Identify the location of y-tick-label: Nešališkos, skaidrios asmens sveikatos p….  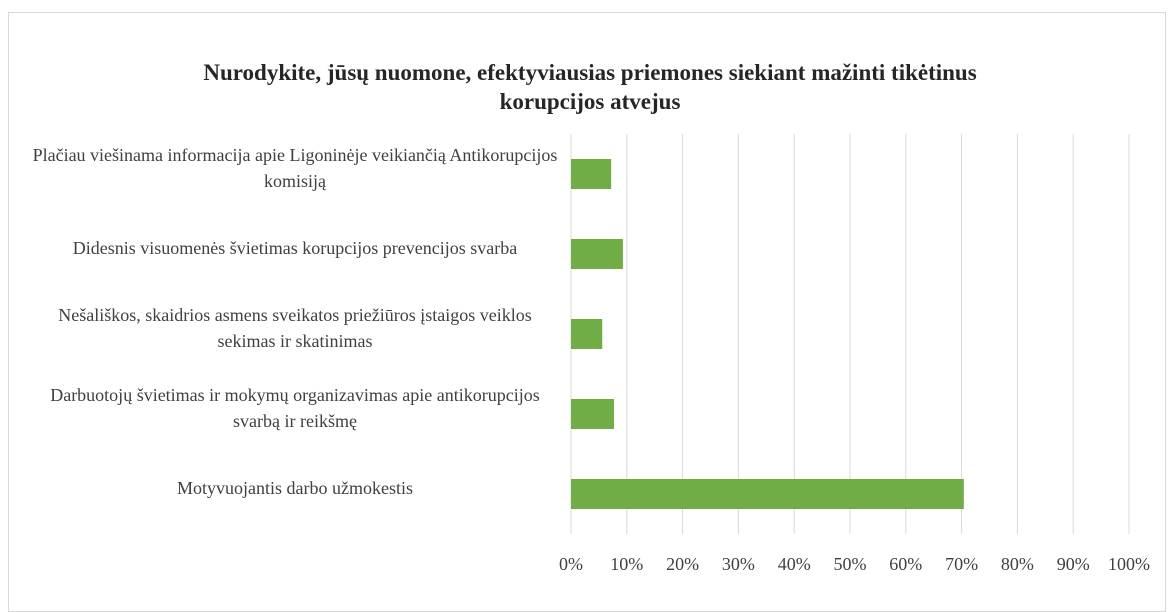
(295, 328).